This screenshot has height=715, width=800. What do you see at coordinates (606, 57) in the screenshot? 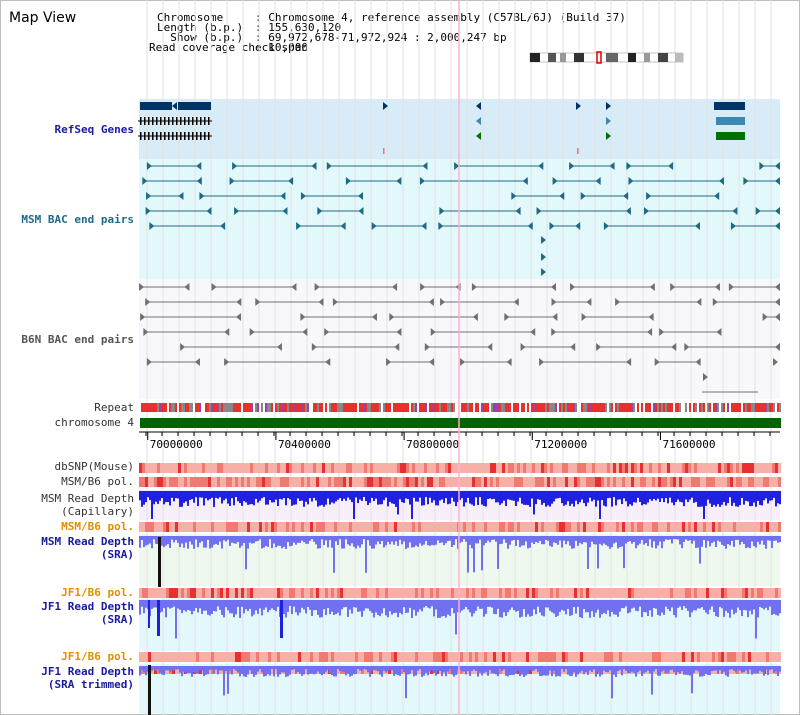
I see `chromosome-ideogram` at bounding box center [606, 57].